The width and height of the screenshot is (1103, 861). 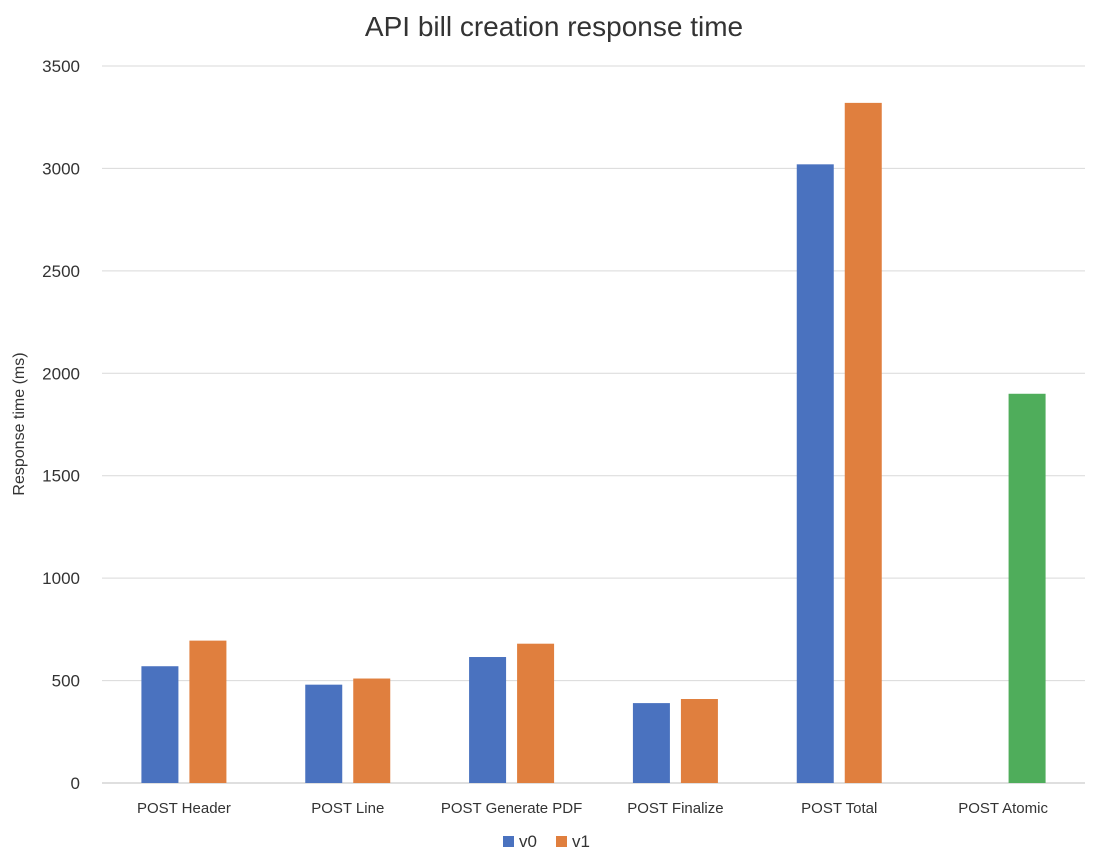 I want to click on x-tick-label: POST Atomic, so click(x=1003, y=808).